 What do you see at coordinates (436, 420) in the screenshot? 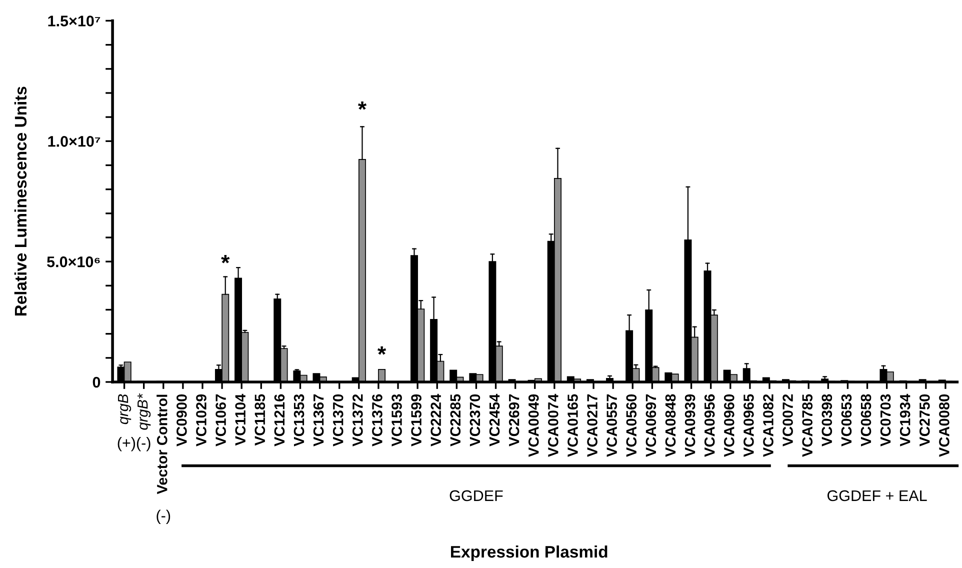
I see `x-tick-label: VC2224` at bounding box center [436, 420].